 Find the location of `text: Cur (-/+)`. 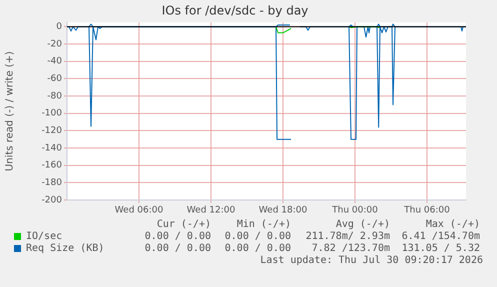

text: Cur (-/+) is located at coordinates (183, 224).